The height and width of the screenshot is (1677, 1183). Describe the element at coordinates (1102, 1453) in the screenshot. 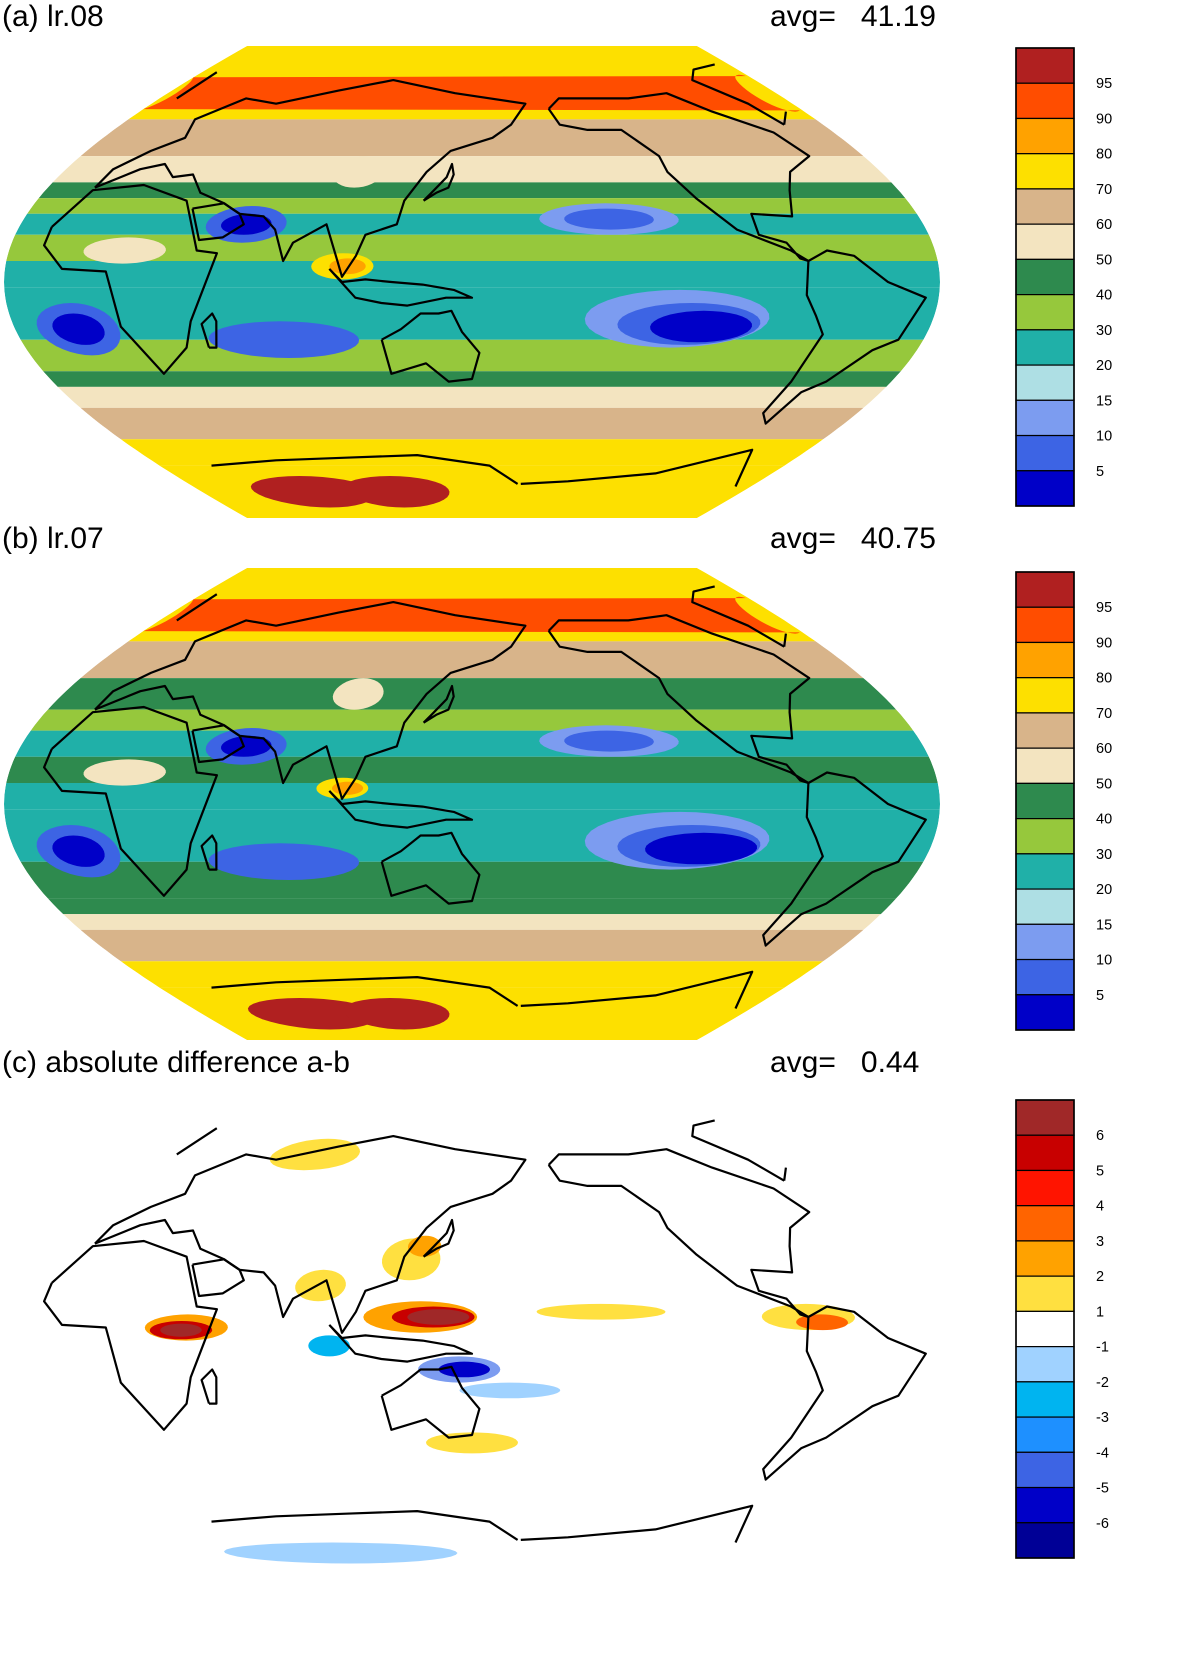

I see `colorbar-tick-label: -4` at that location.